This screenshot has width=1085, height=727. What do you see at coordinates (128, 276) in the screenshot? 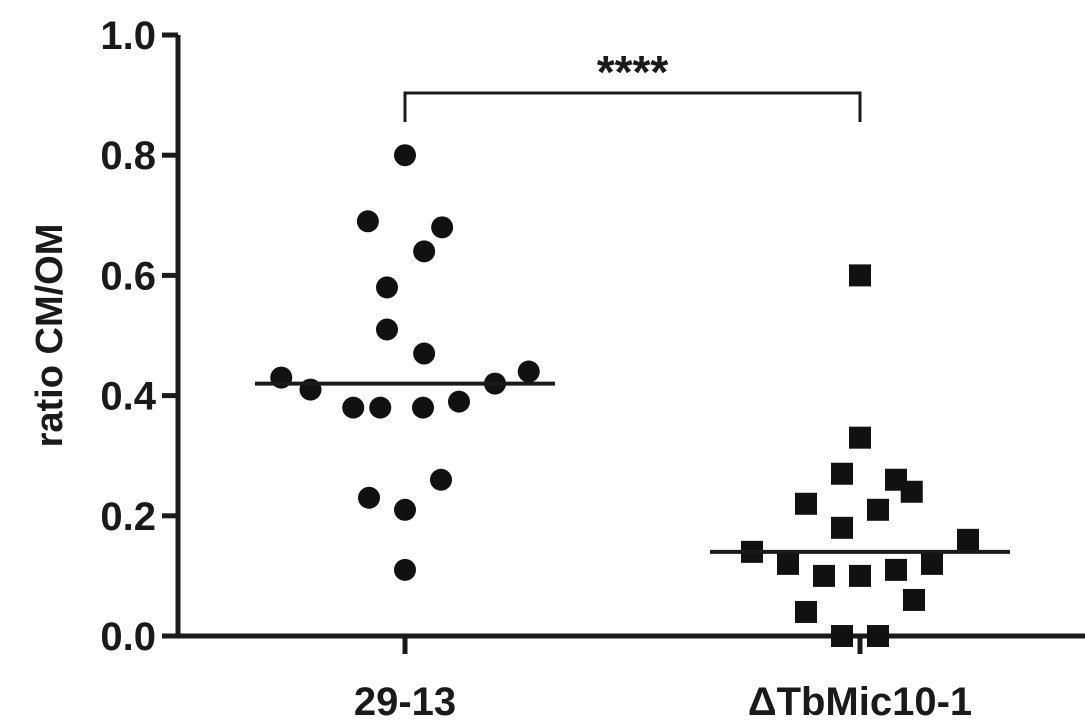
I see `y-tick-label: 0.6` at bounding box center [128, 276].